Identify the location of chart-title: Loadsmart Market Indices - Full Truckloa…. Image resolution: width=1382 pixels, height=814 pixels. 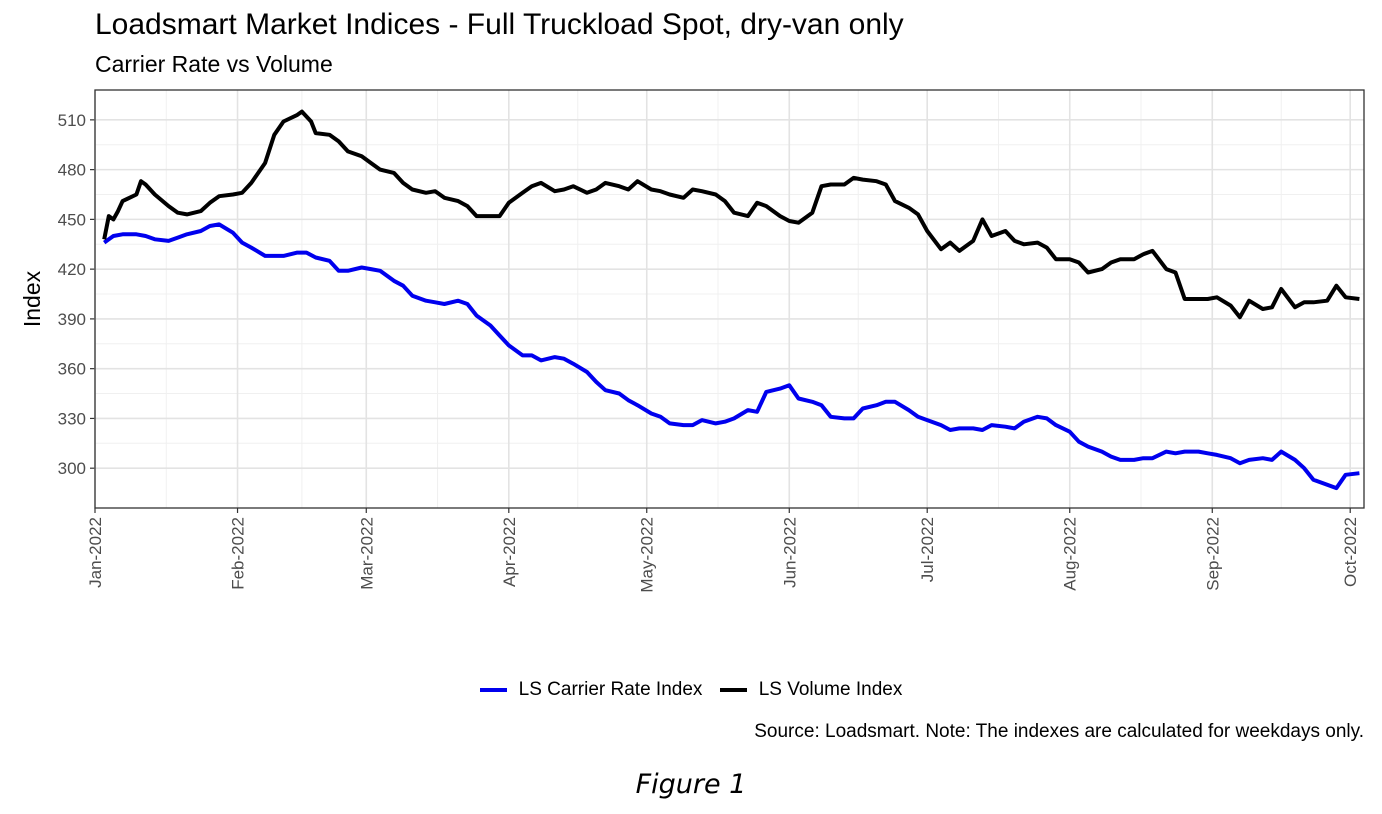
(499, 24).